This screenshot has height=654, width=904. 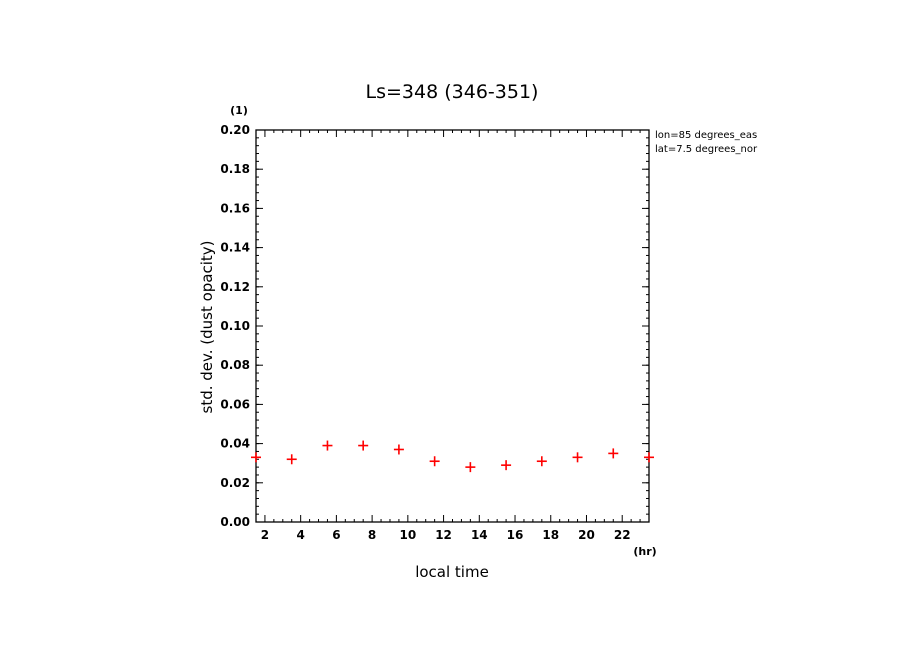 I want to click on x-tick-label: 14, so click(x=479, y=535).